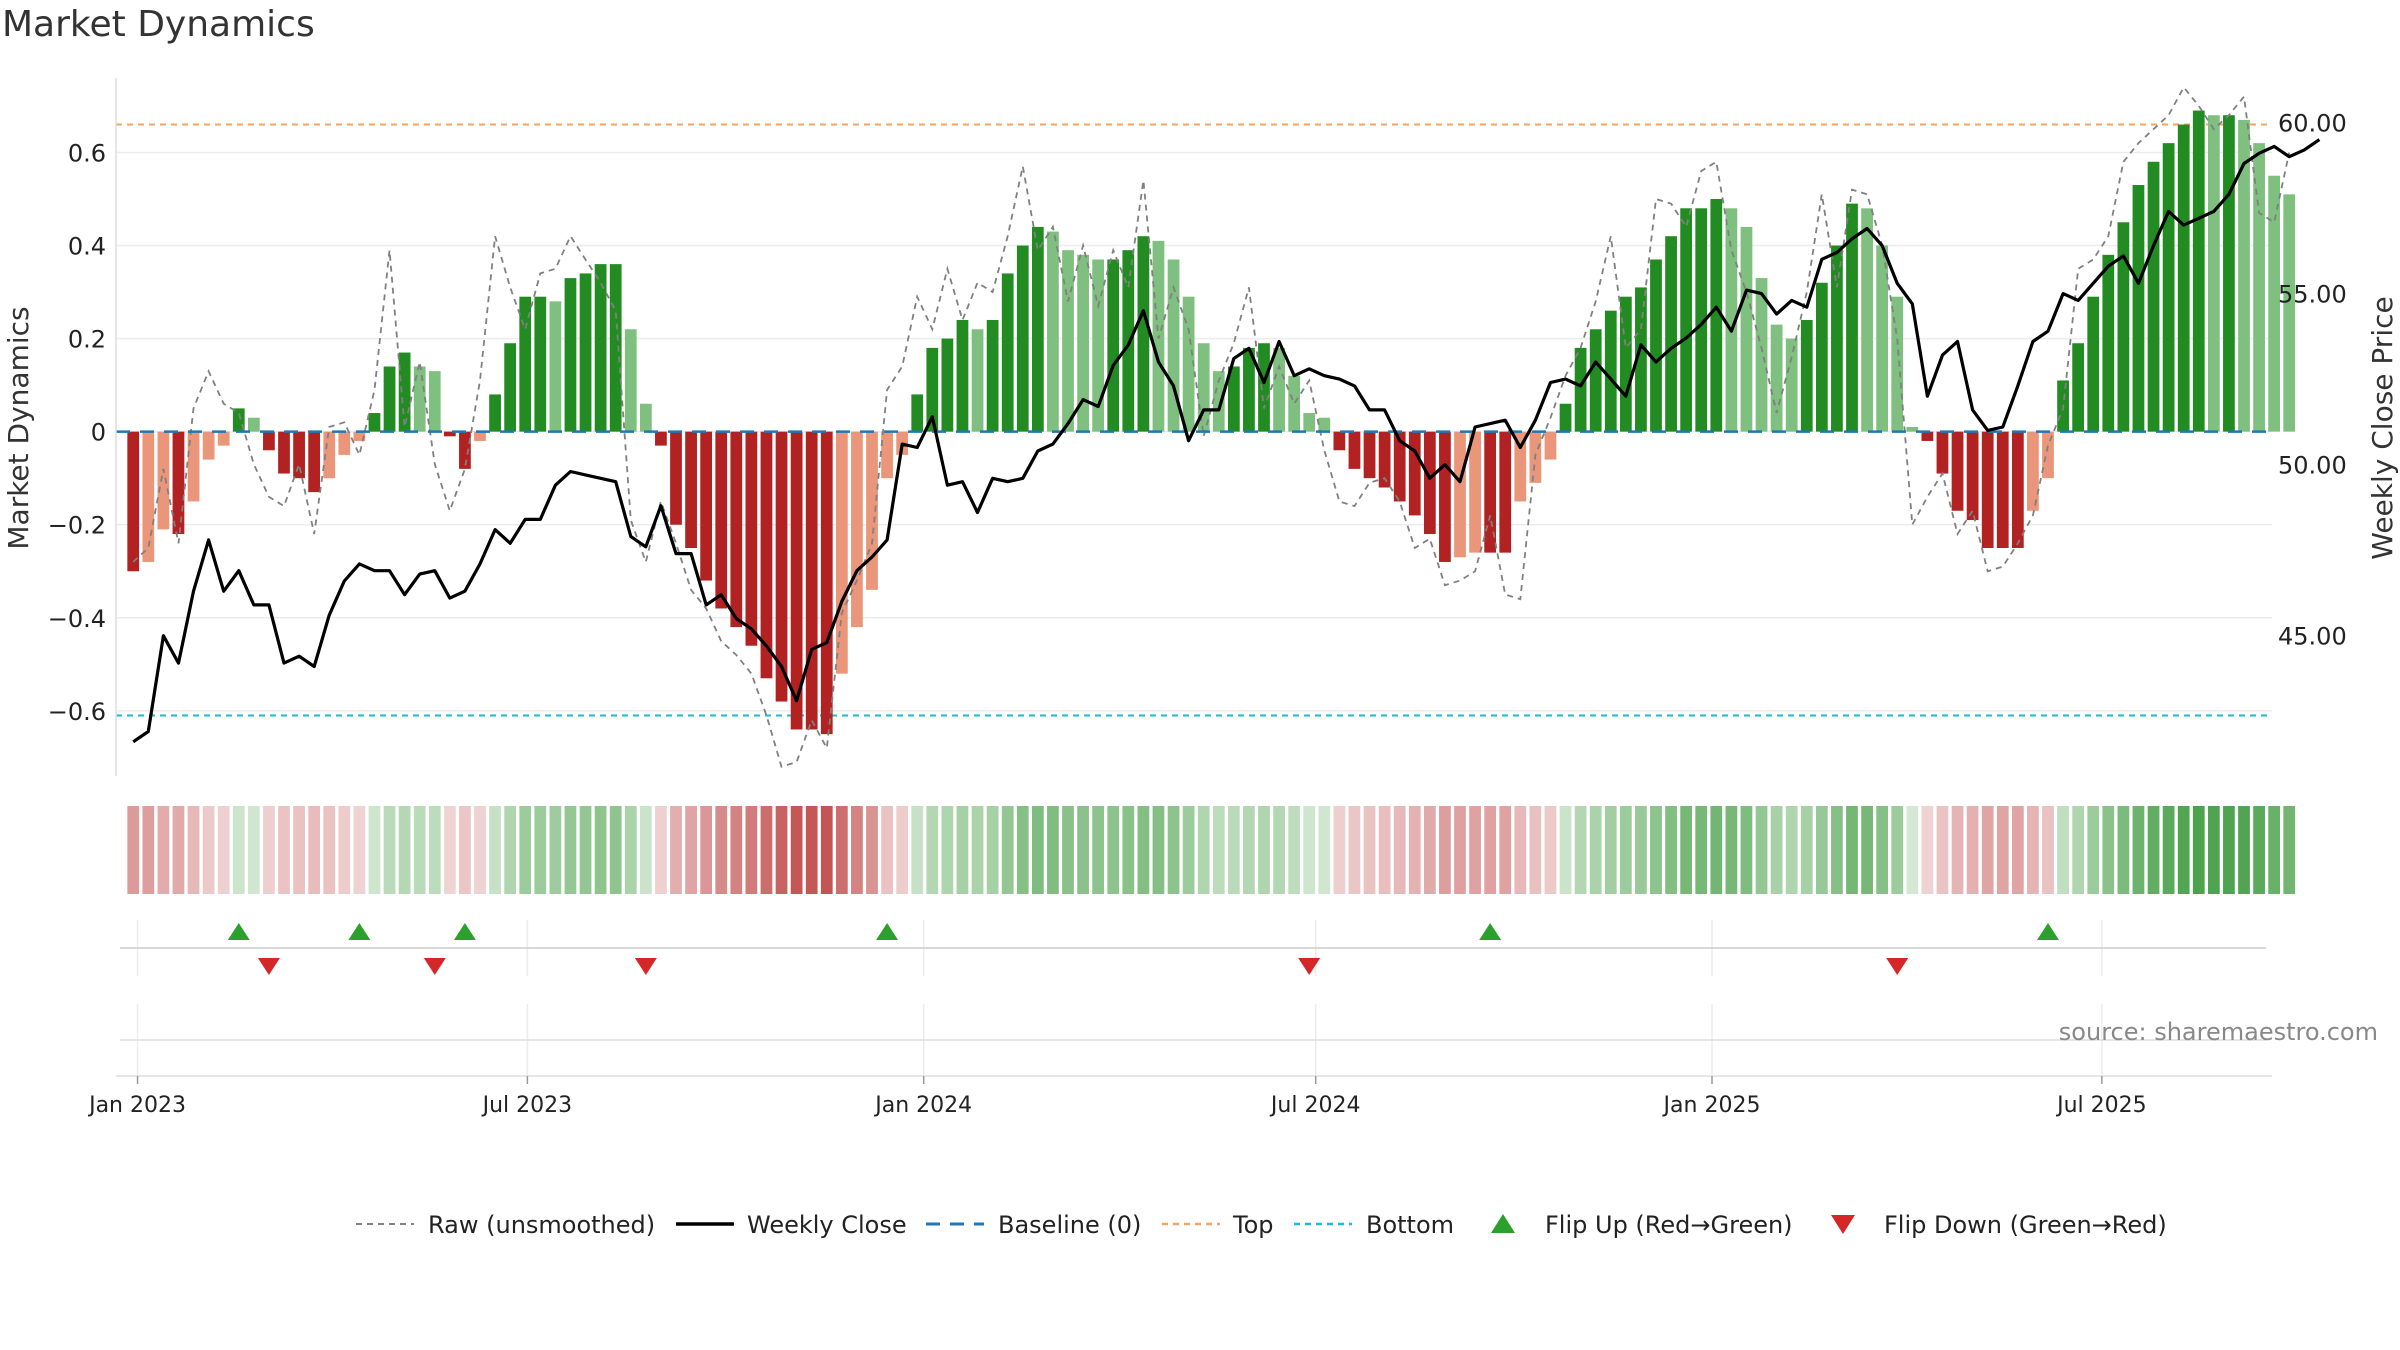 The height and width of the screenshot is (1350, 2400). What do you see at coordinates (1211, 850) in the screenshot?
I see `heat-strip` at bounding box center [1211, 850].